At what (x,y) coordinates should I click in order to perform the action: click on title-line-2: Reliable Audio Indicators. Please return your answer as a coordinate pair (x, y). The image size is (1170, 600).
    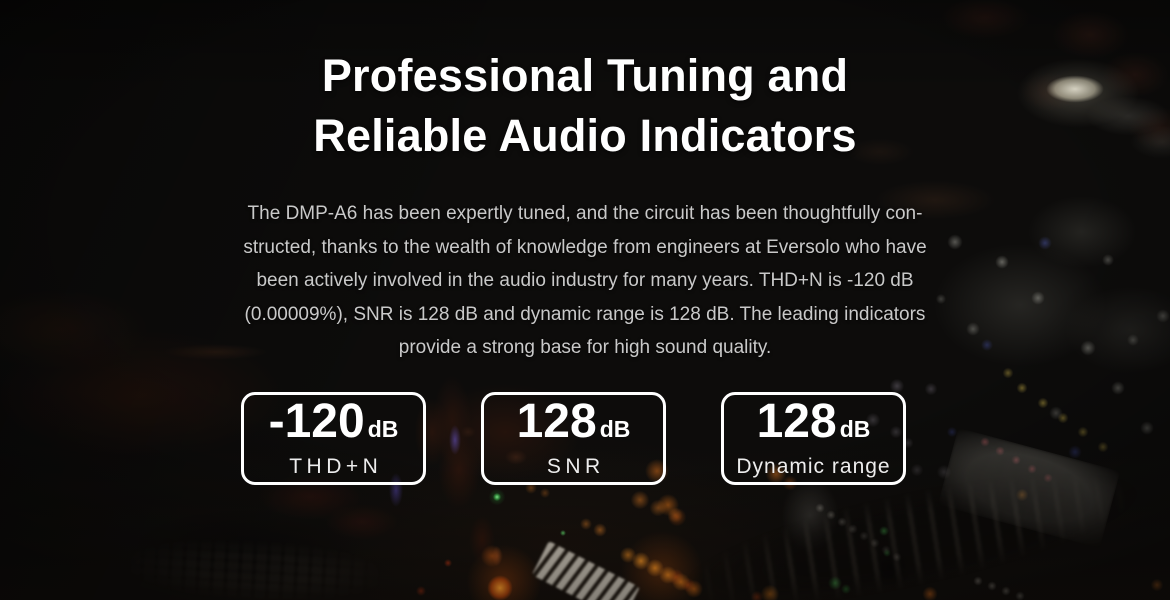
    Looking at the image, I should click on (585, 135).